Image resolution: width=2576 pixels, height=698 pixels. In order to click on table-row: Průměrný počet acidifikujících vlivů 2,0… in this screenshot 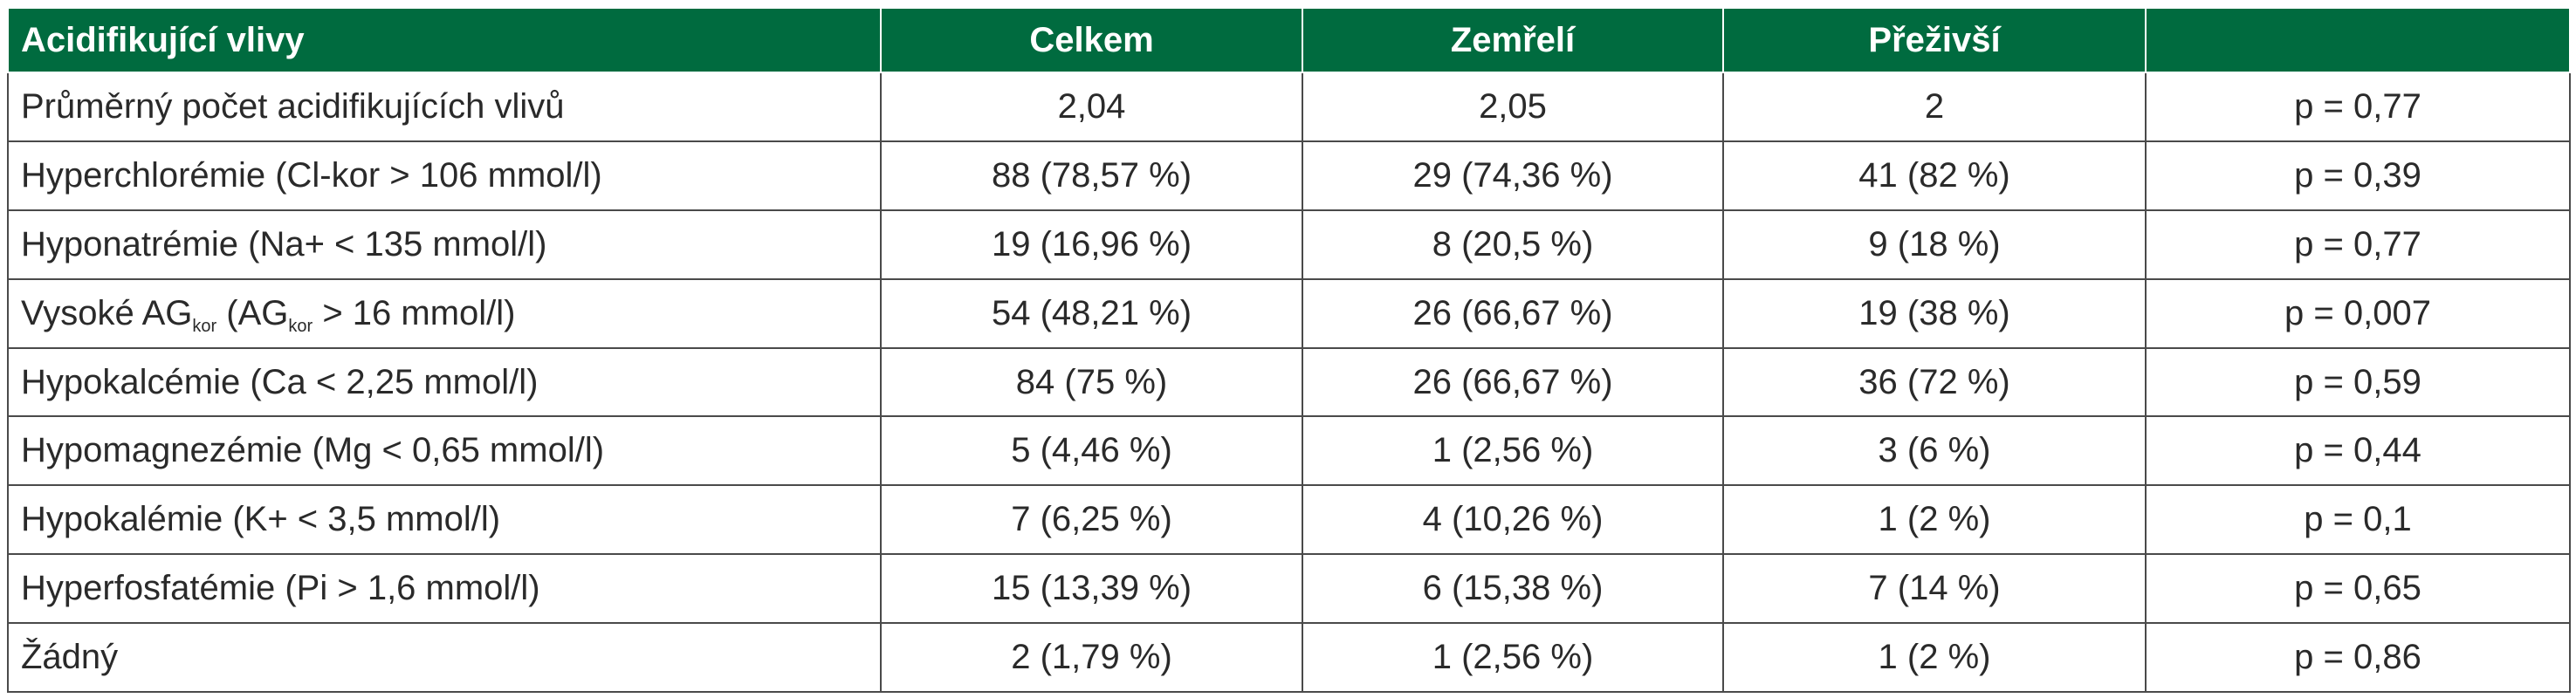, I will do `click(1289, 107)`.